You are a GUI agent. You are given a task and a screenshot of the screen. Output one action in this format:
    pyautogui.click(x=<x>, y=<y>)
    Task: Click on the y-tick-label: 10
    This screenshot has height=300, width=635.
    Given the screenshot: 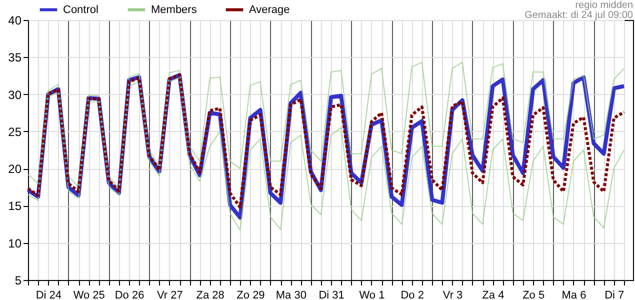 What is the action you would take?
    pyautogui.click(x=15, y=243)
    